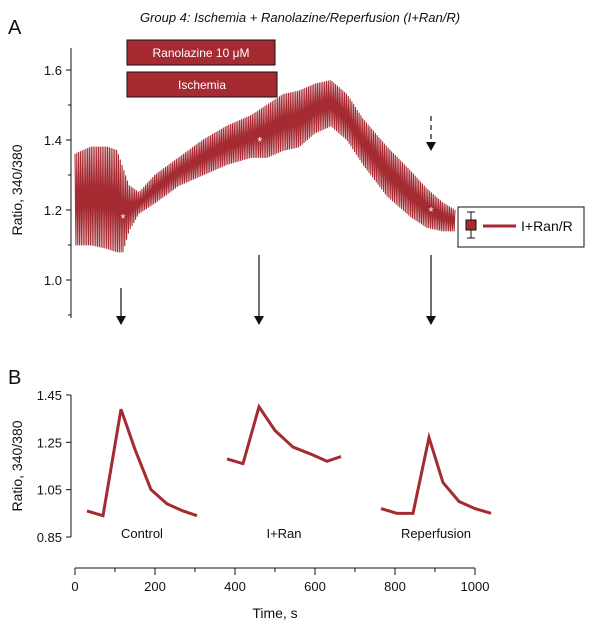 This screenshot has height=626, width=599. Describe the element at coordinates (49, 537) in the screenshot. I see `panel-b-y-tick-label: 0.85` at that location.